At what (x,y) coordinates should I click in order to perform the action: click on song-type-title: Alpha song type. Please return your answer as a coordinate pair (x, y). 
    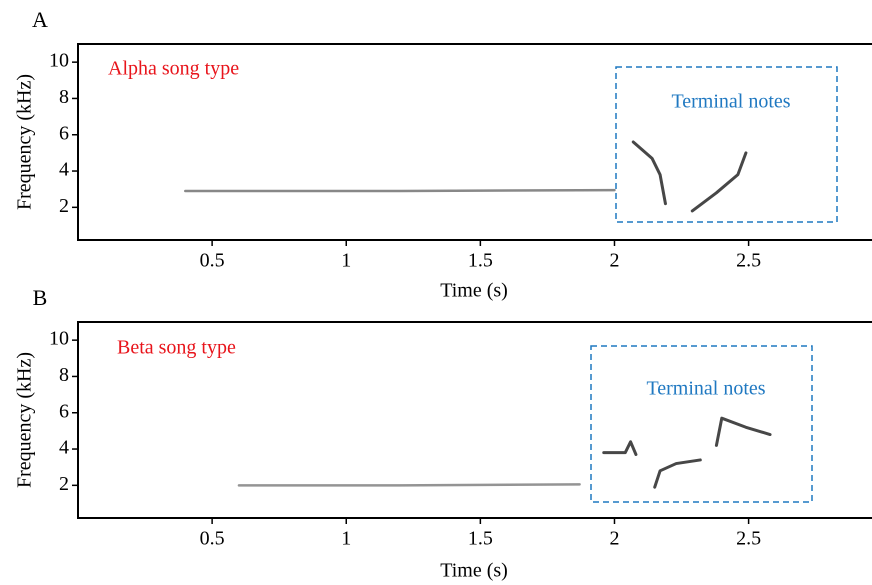
    Looking at the image, I should click on (173, 69).